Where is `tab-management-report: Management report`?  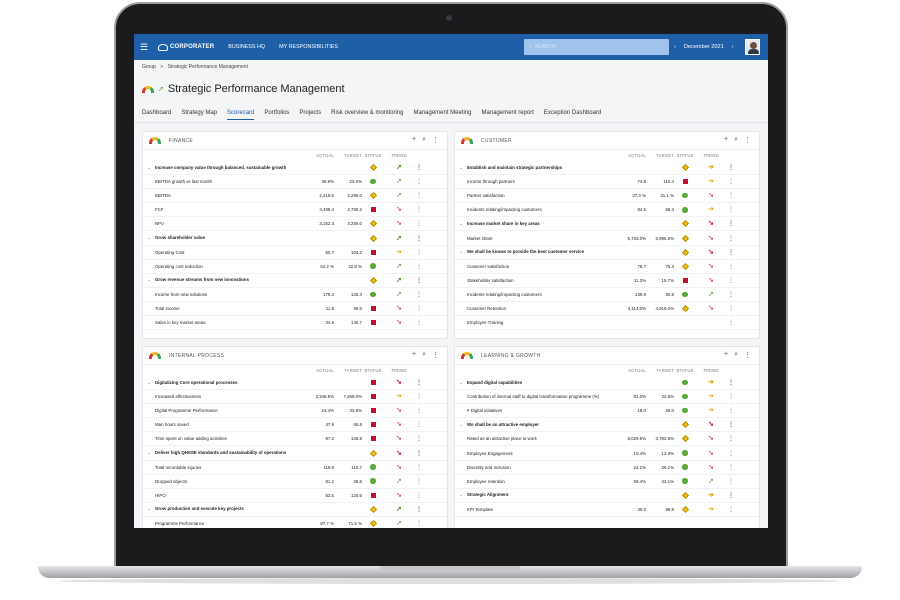
tab-management-report: Management report is located at coordinates (507, 113).